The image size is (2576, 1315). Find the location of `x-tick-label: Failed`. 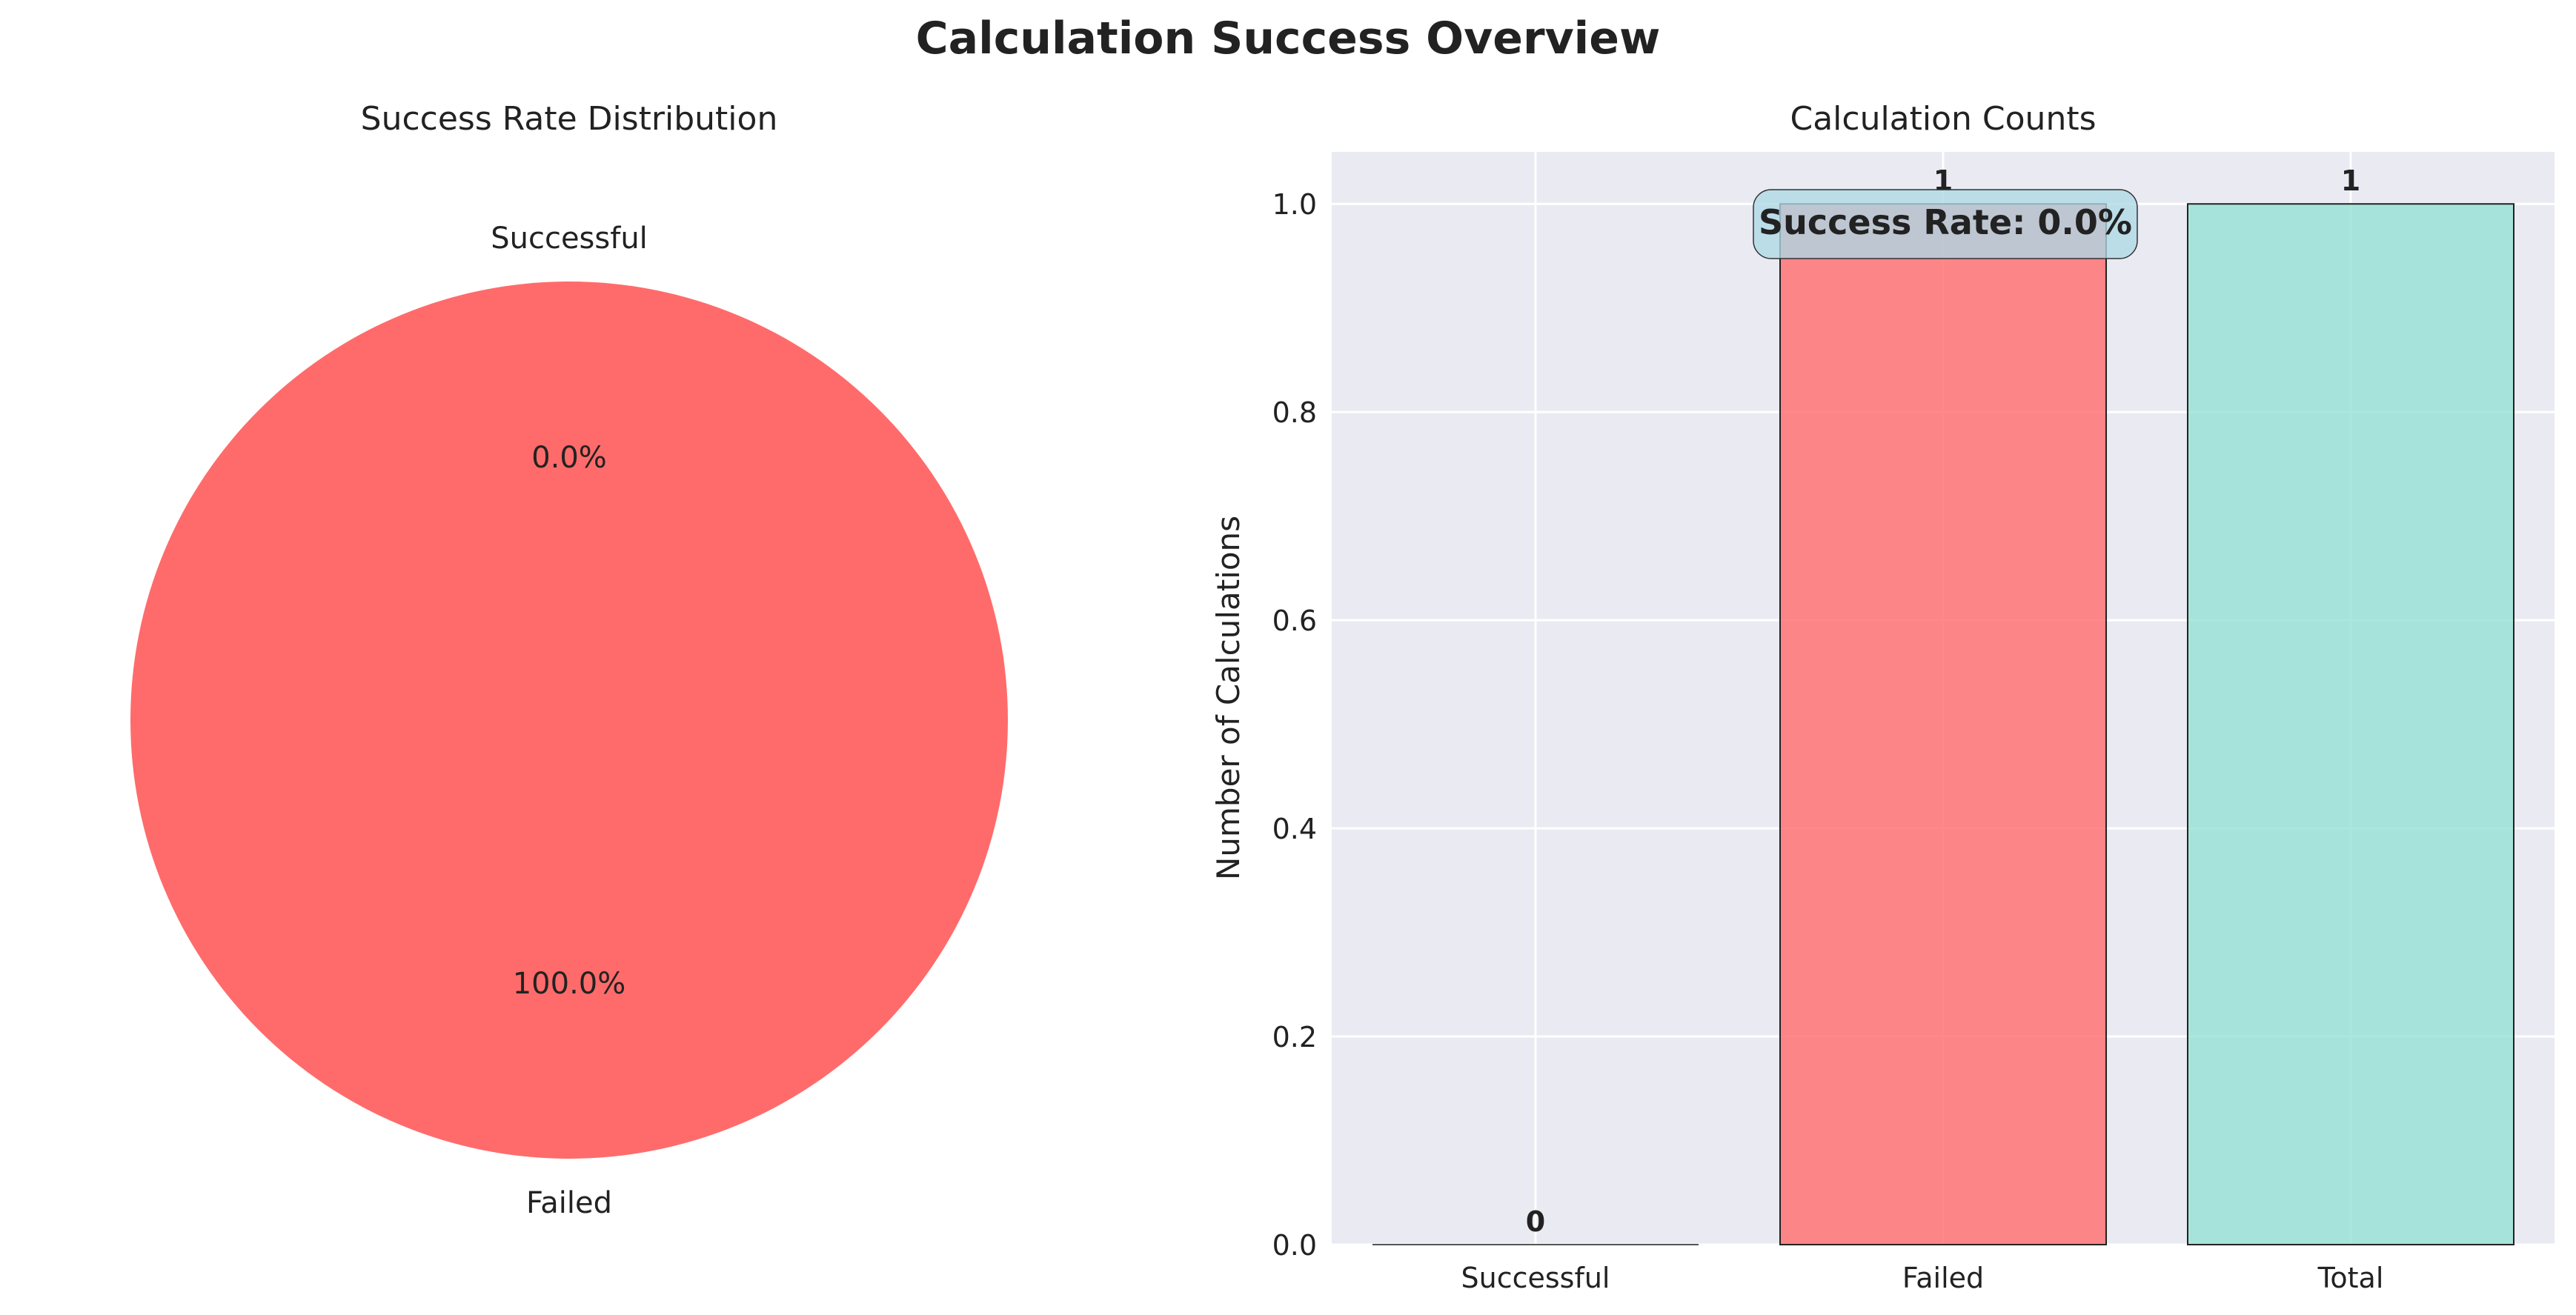

x-tick-label: Failed is located at coordinates (1943, 1278).